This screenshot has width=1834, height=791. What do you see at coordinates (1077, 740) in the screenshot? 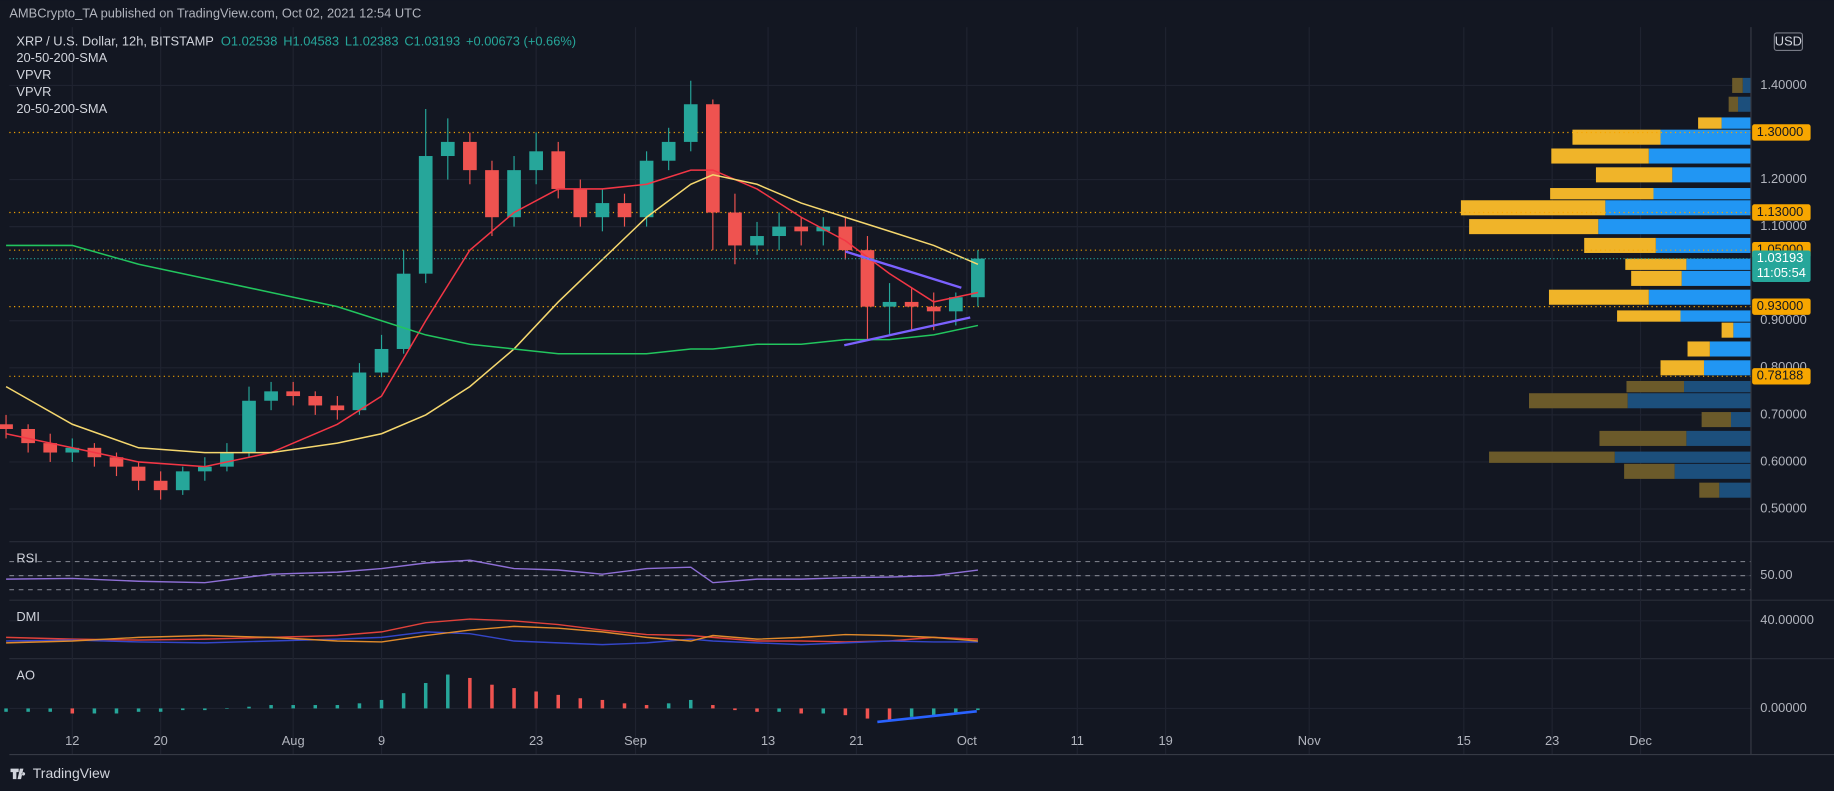
I see `x-tick-label: 11` at bounding box center [1077, 740].